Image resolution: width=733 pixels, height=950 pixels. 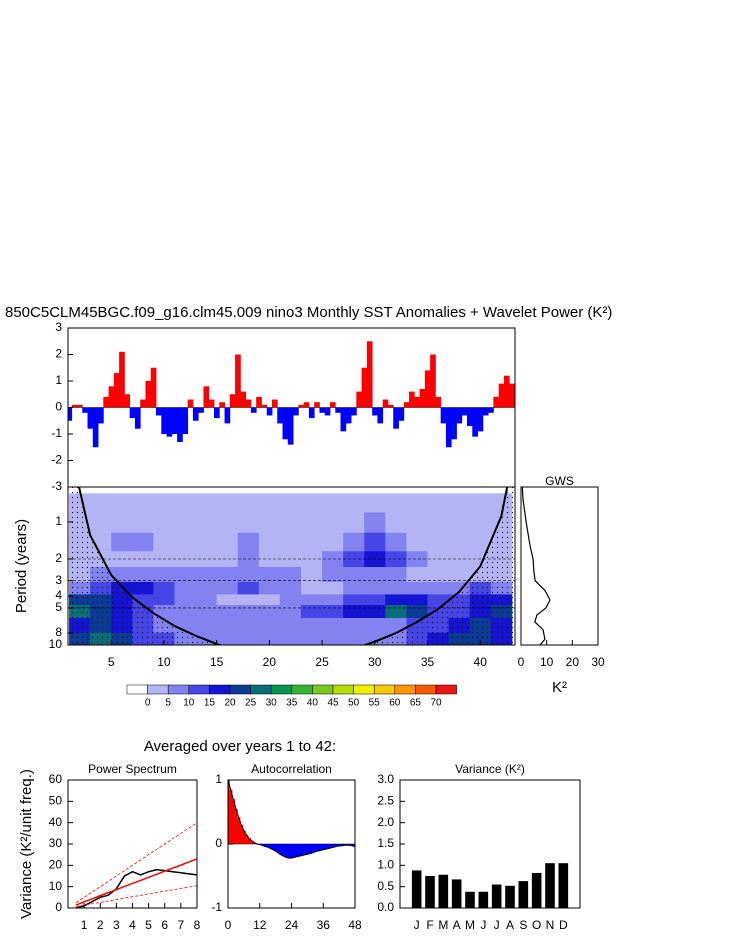 What do you see at coordinates (181, 925) in the screenshot?
I see `x-tick-label: 7` at bounding box center [181, 925].